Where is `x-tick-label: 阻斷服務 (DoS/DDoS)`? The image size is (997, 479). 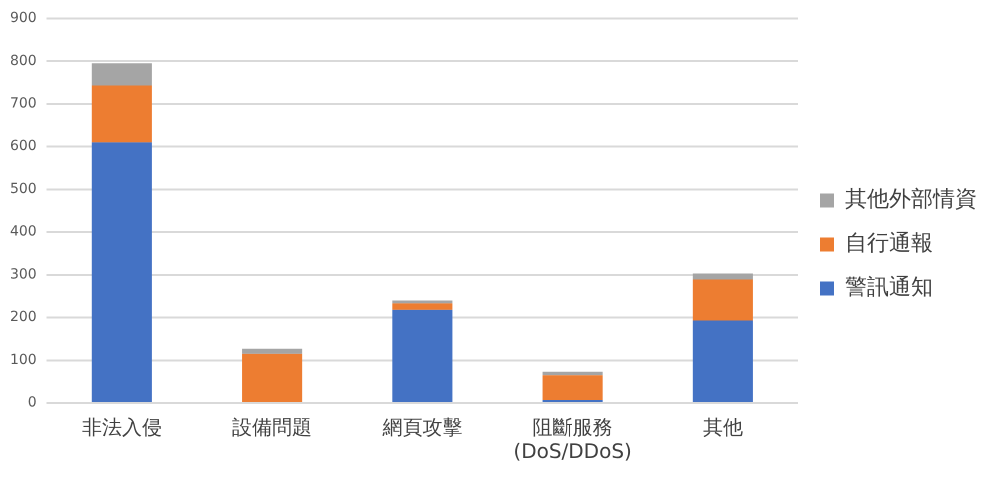 x-tick-label: 阻斷服務 (DoS/DDoS) is located at coordinates (572, 439).